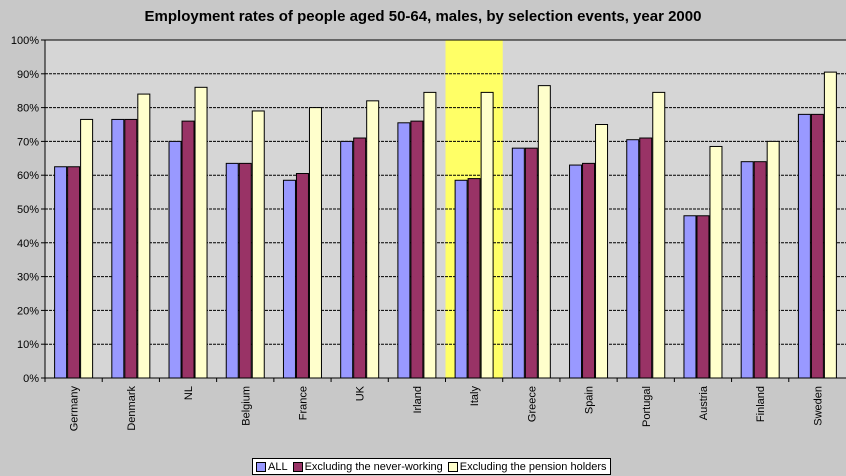 This screenshot has width=846, height=476. I want to click on y-tick-label: 70%, so click(28, 142).